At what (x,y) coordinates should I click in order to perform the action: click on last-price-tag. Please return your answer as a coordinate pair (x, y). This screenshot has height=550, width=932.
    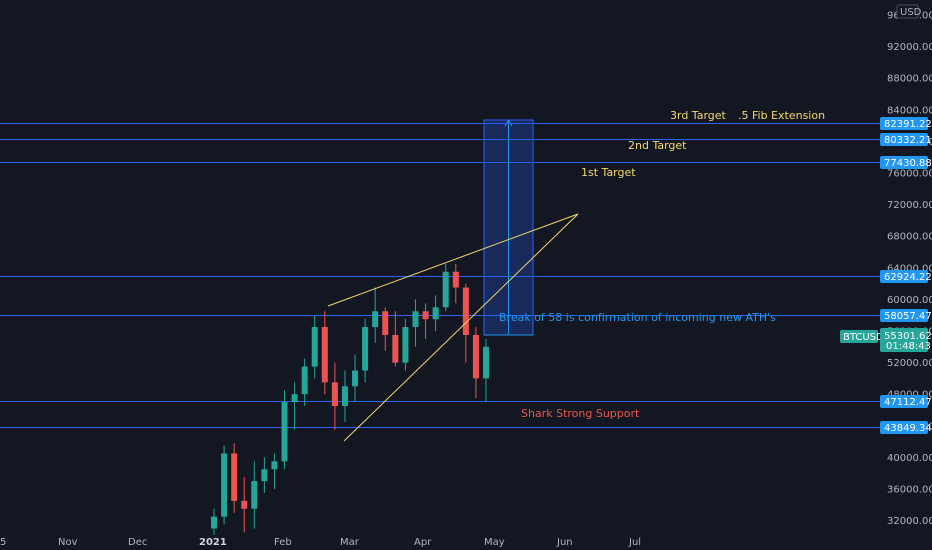
    Looking at the image, I should click on (904, 340).